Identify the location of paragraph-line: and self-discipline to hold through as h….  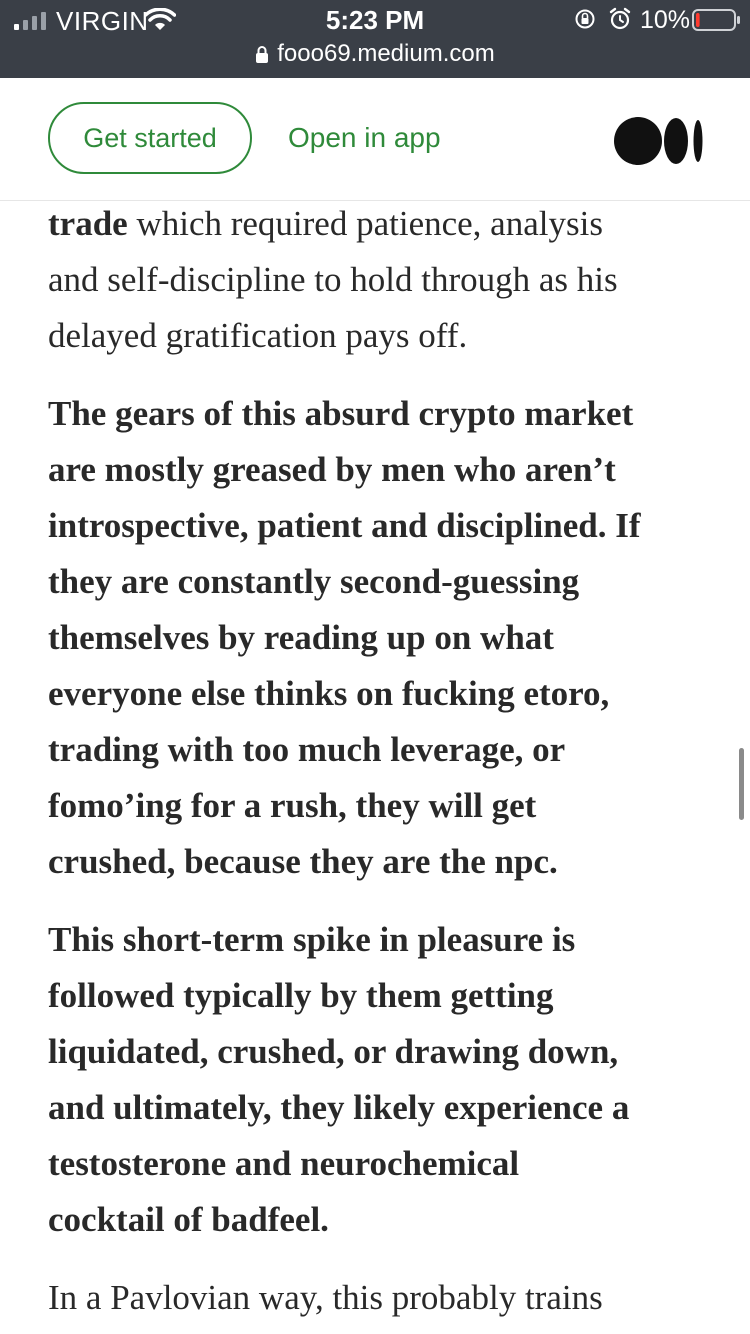
(333, 279).